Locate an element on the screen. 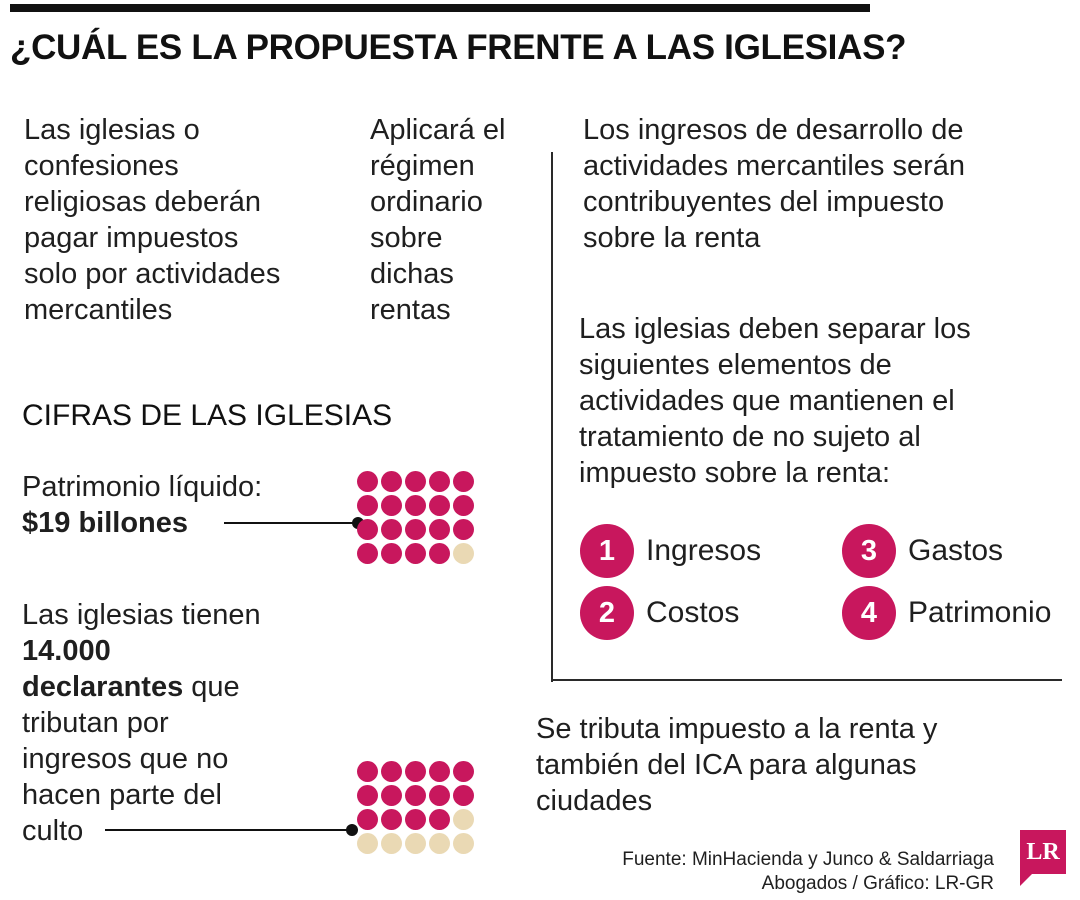 This screenshot has width=1080, height=900. text-line: ciudades is located at coordinates (594, 801).